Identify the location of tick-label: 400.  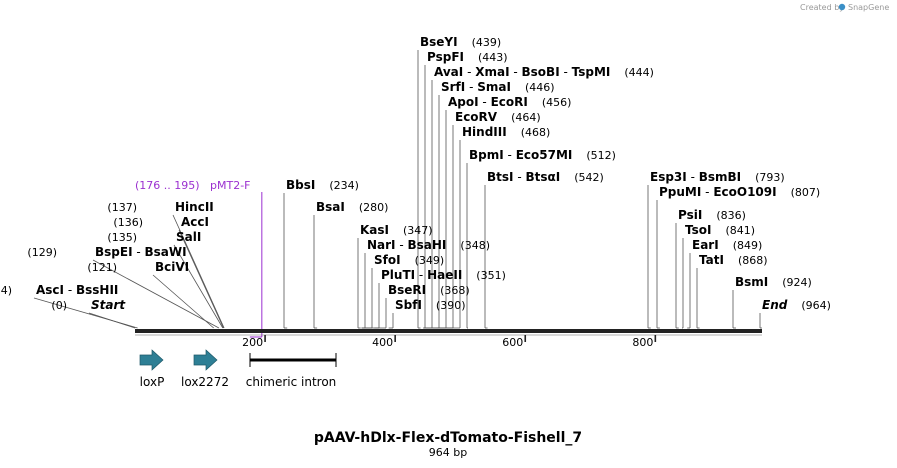
(382, 342).